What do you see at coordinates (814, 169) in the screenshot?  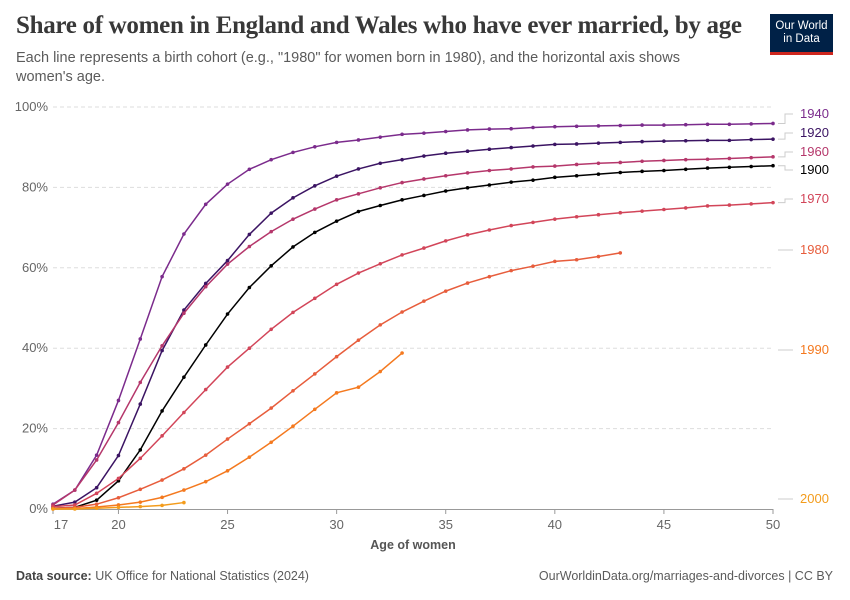 I see `series-label-1900: 1900` at bounding box center [814, 169].